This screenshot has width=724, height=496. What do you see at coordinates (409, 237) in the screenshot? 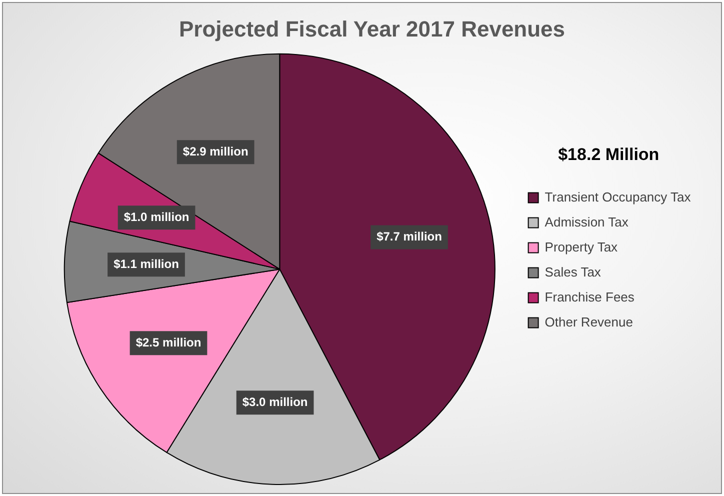
I see `data-label: $7.7 million` at bounding box center [409, 237].